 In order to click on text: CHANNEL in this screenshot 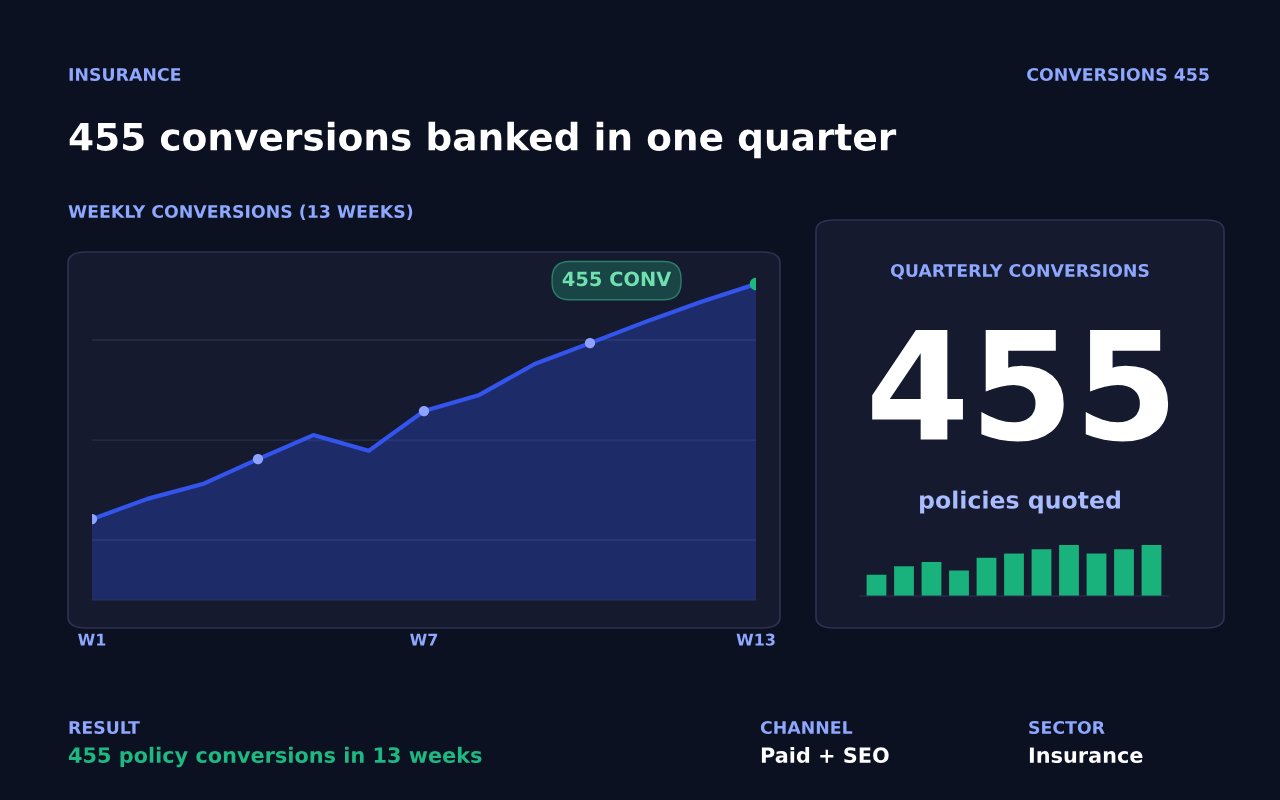, I will do `click(806, 727)`.